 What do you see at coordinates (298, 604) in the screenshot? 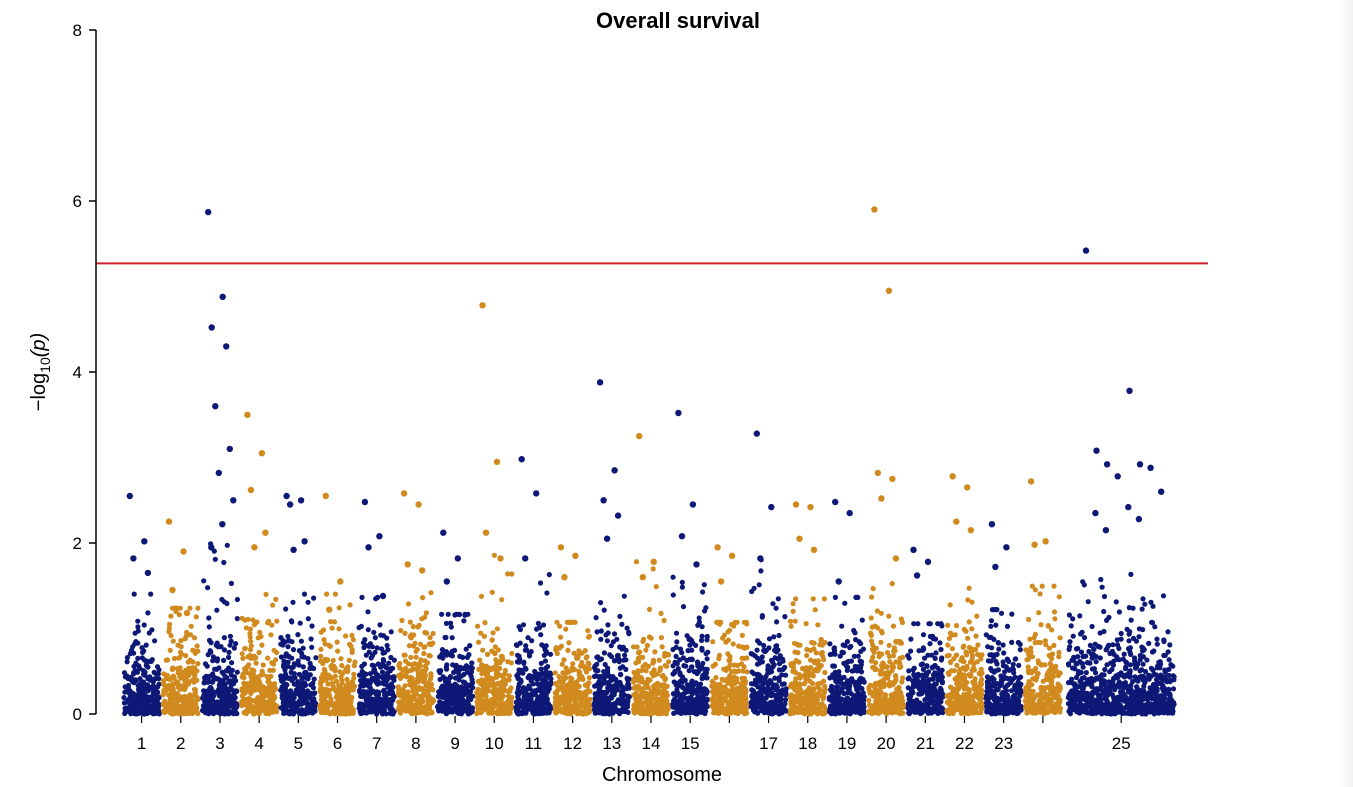
I see `chromosome-5-points` at bounding box center [298, 604].